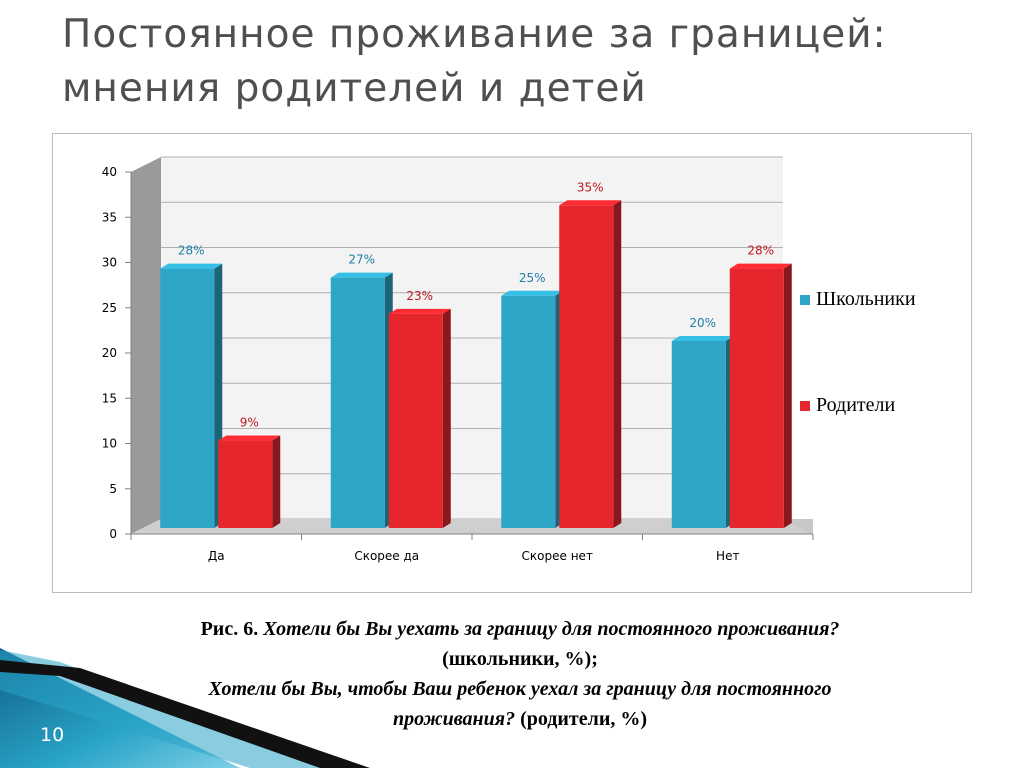 The width and height of the screenshot is (1024, 768). Describe the element at coordinates (590, 187) in the screenshot. I see `data-label: 35%` at that location.